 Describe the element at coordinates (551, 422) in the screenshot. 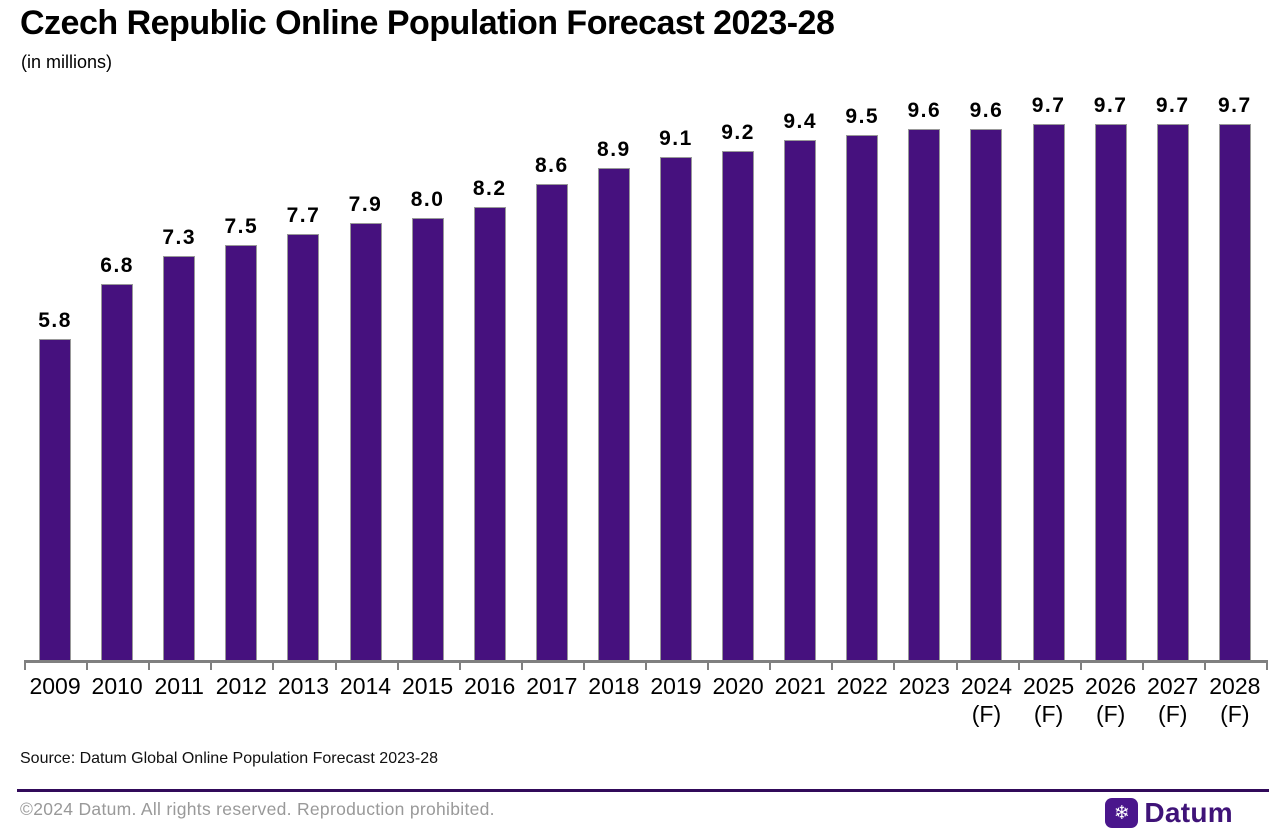

I see `bar-2017` at that location.